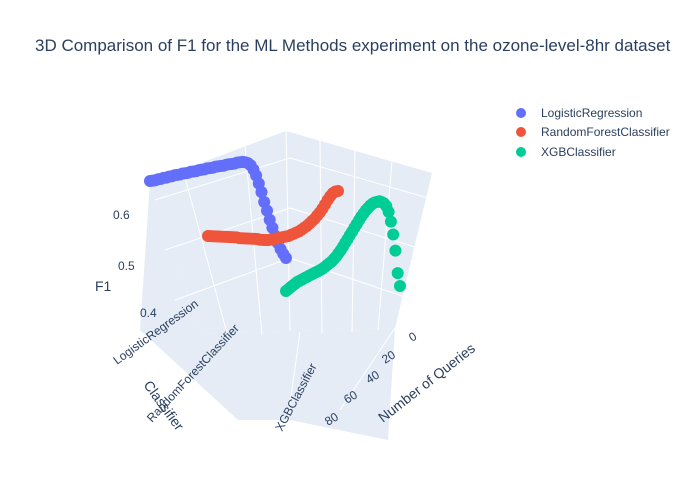 The width and height of the screenshot is (700, 500). What do you see at coordinates (578, 152) in the screenshot?
I see `legend-label: XGBClassifier` at bounding box center [578, 152].